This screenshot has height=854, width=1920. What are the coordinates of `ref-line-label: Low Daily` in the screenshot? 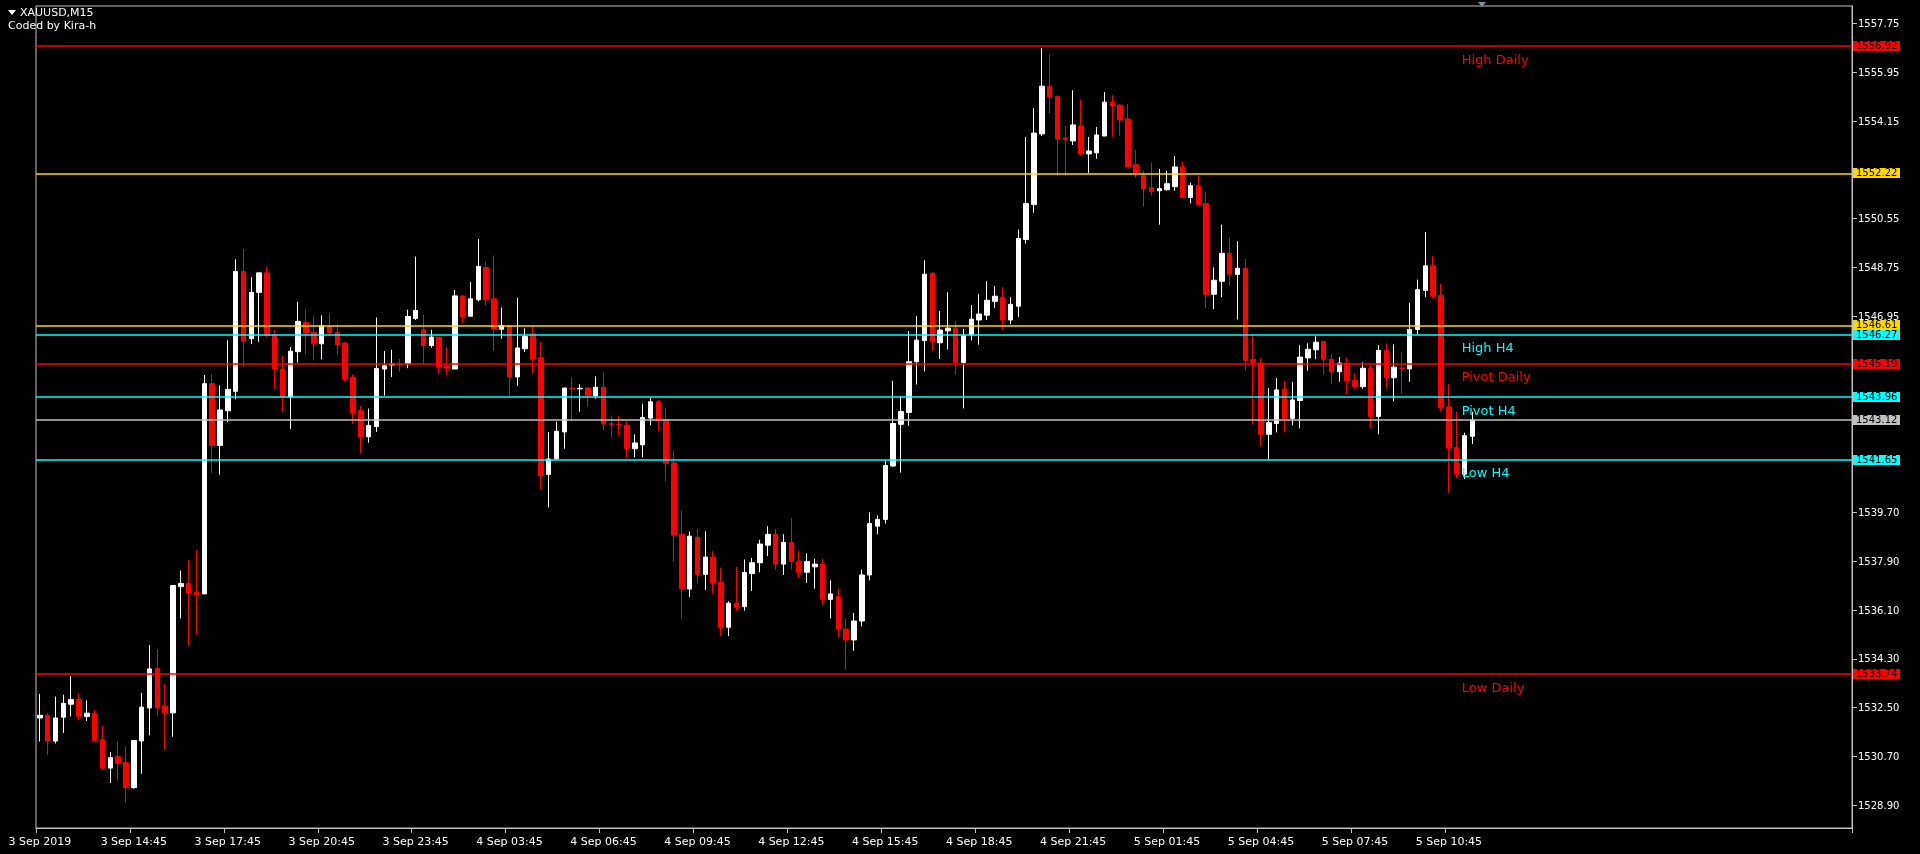 It's located at (1493, 687).